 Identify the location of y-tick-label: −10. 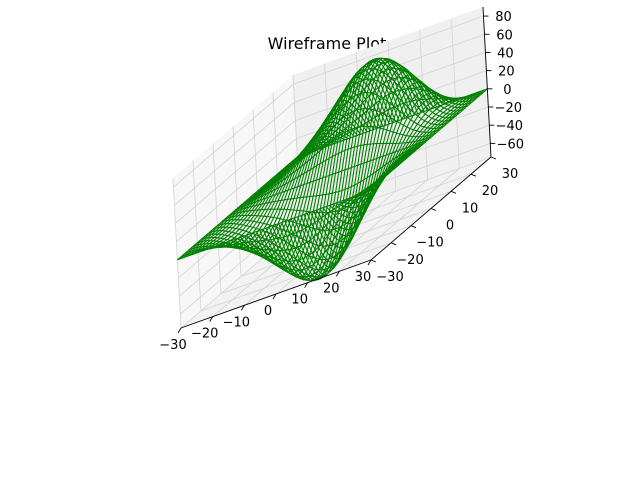
(429, 243).